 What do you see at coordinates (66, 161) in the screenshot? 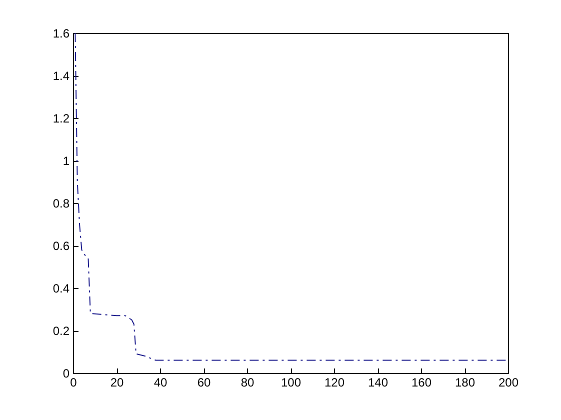
I see `y-tick-label: 1` at bounding box center [66, 161].